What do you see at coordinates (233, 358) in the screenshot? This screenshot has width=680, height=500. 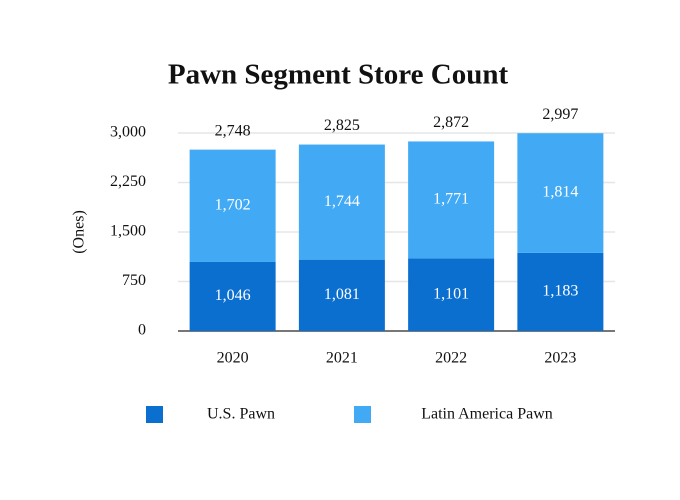 I see `x-tick-label: 2020` at bounding box center [233, 358].